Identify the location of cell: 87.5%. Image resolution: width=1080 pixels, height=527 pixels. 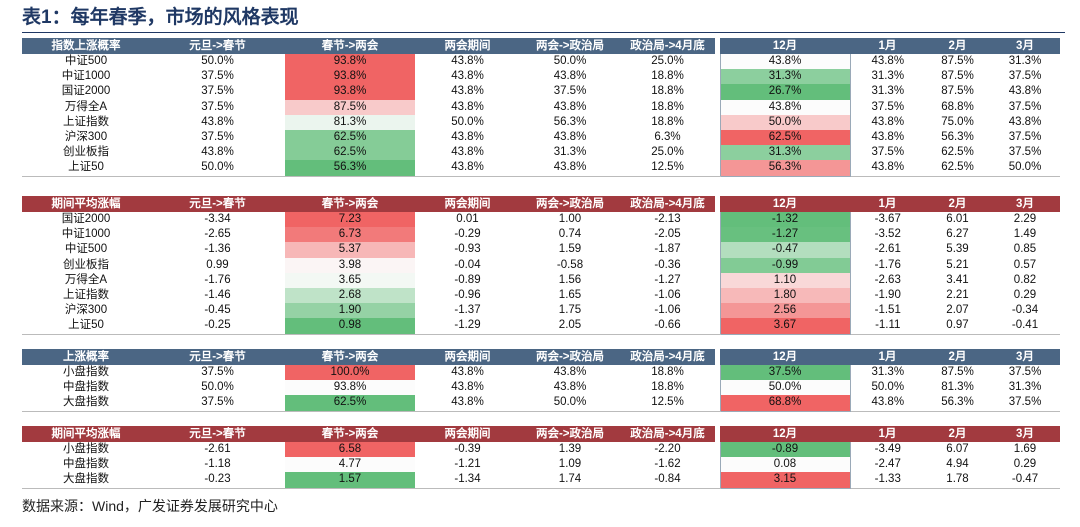
(350, 107).